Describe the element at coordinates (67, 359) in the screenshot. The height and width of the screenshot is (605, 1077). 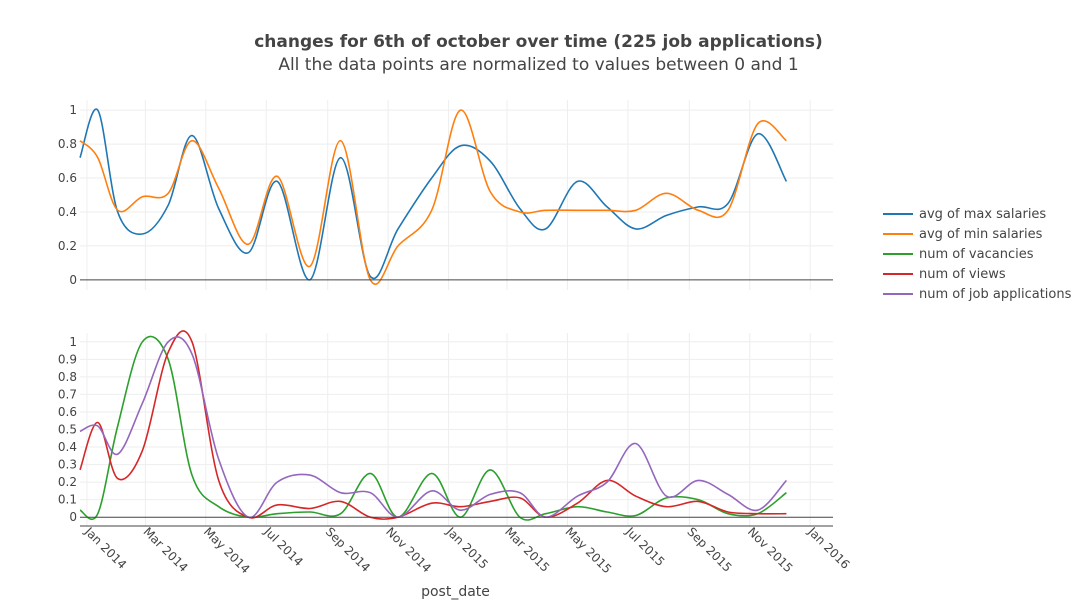
I see `y-tick-label-2-0-9: 0.9` at that location.